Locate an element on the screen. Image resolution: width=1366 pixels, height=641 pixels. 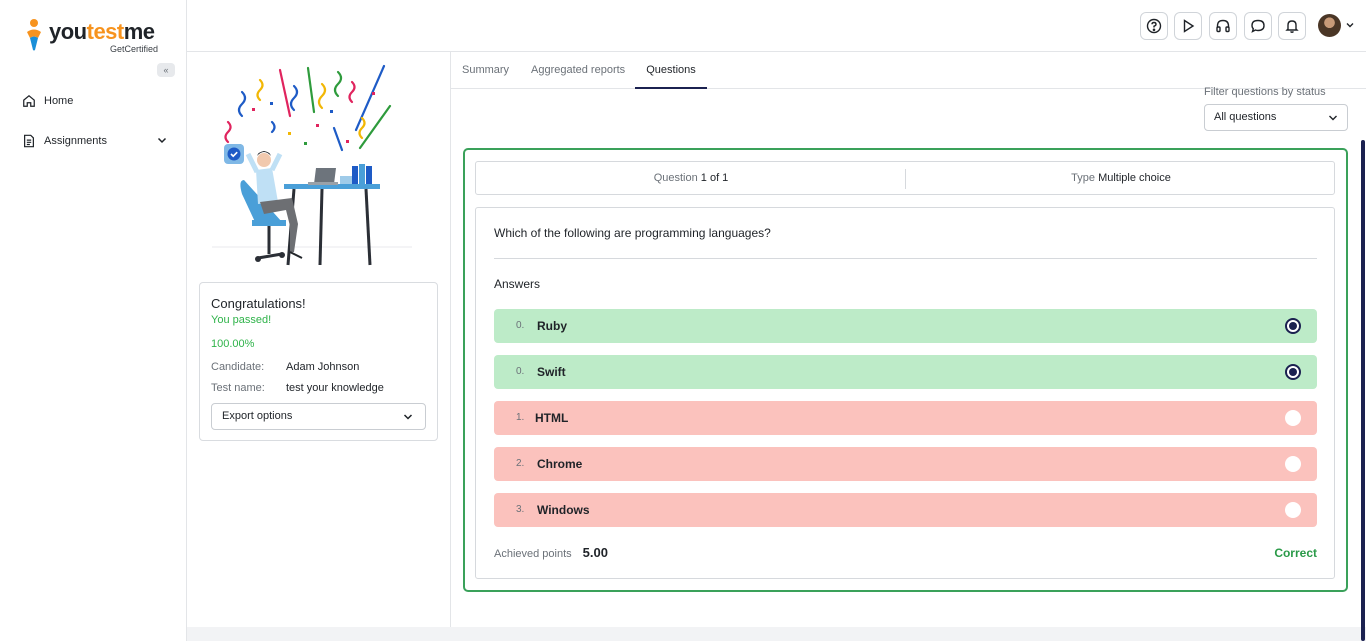
test-name-row: Test name: test your knowledge is located at coordinates (297, 388).